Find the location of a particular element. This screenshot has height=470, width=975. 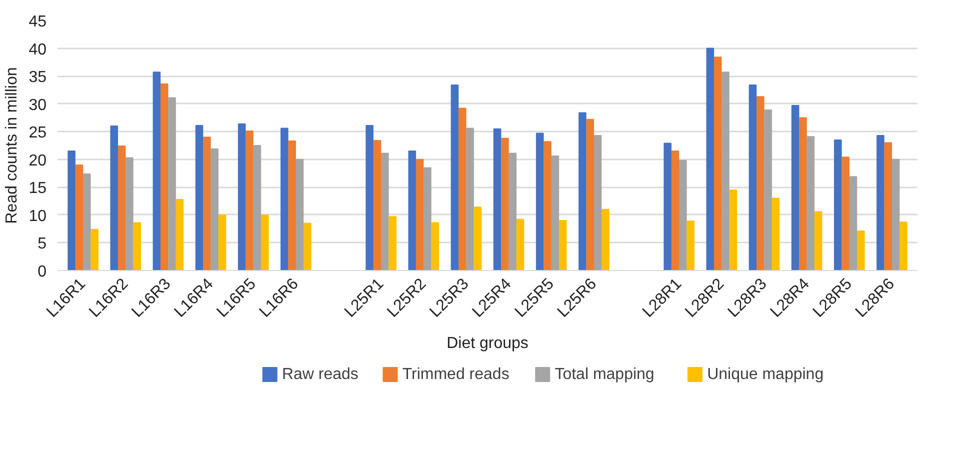

y-tick-label: 35 is located at coordinates (37, 77).